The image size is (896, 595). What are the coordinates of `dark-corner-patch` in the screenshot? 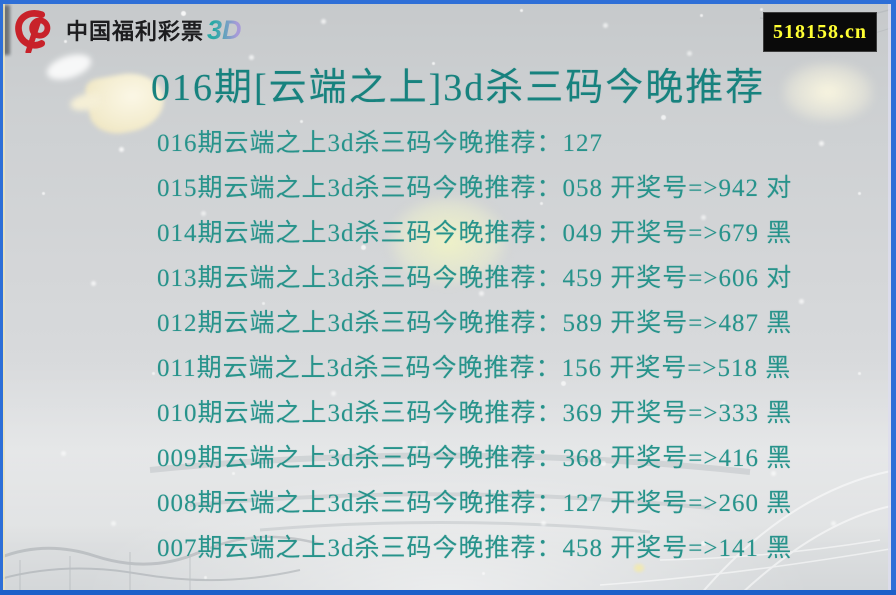 It's located at (5, 30).